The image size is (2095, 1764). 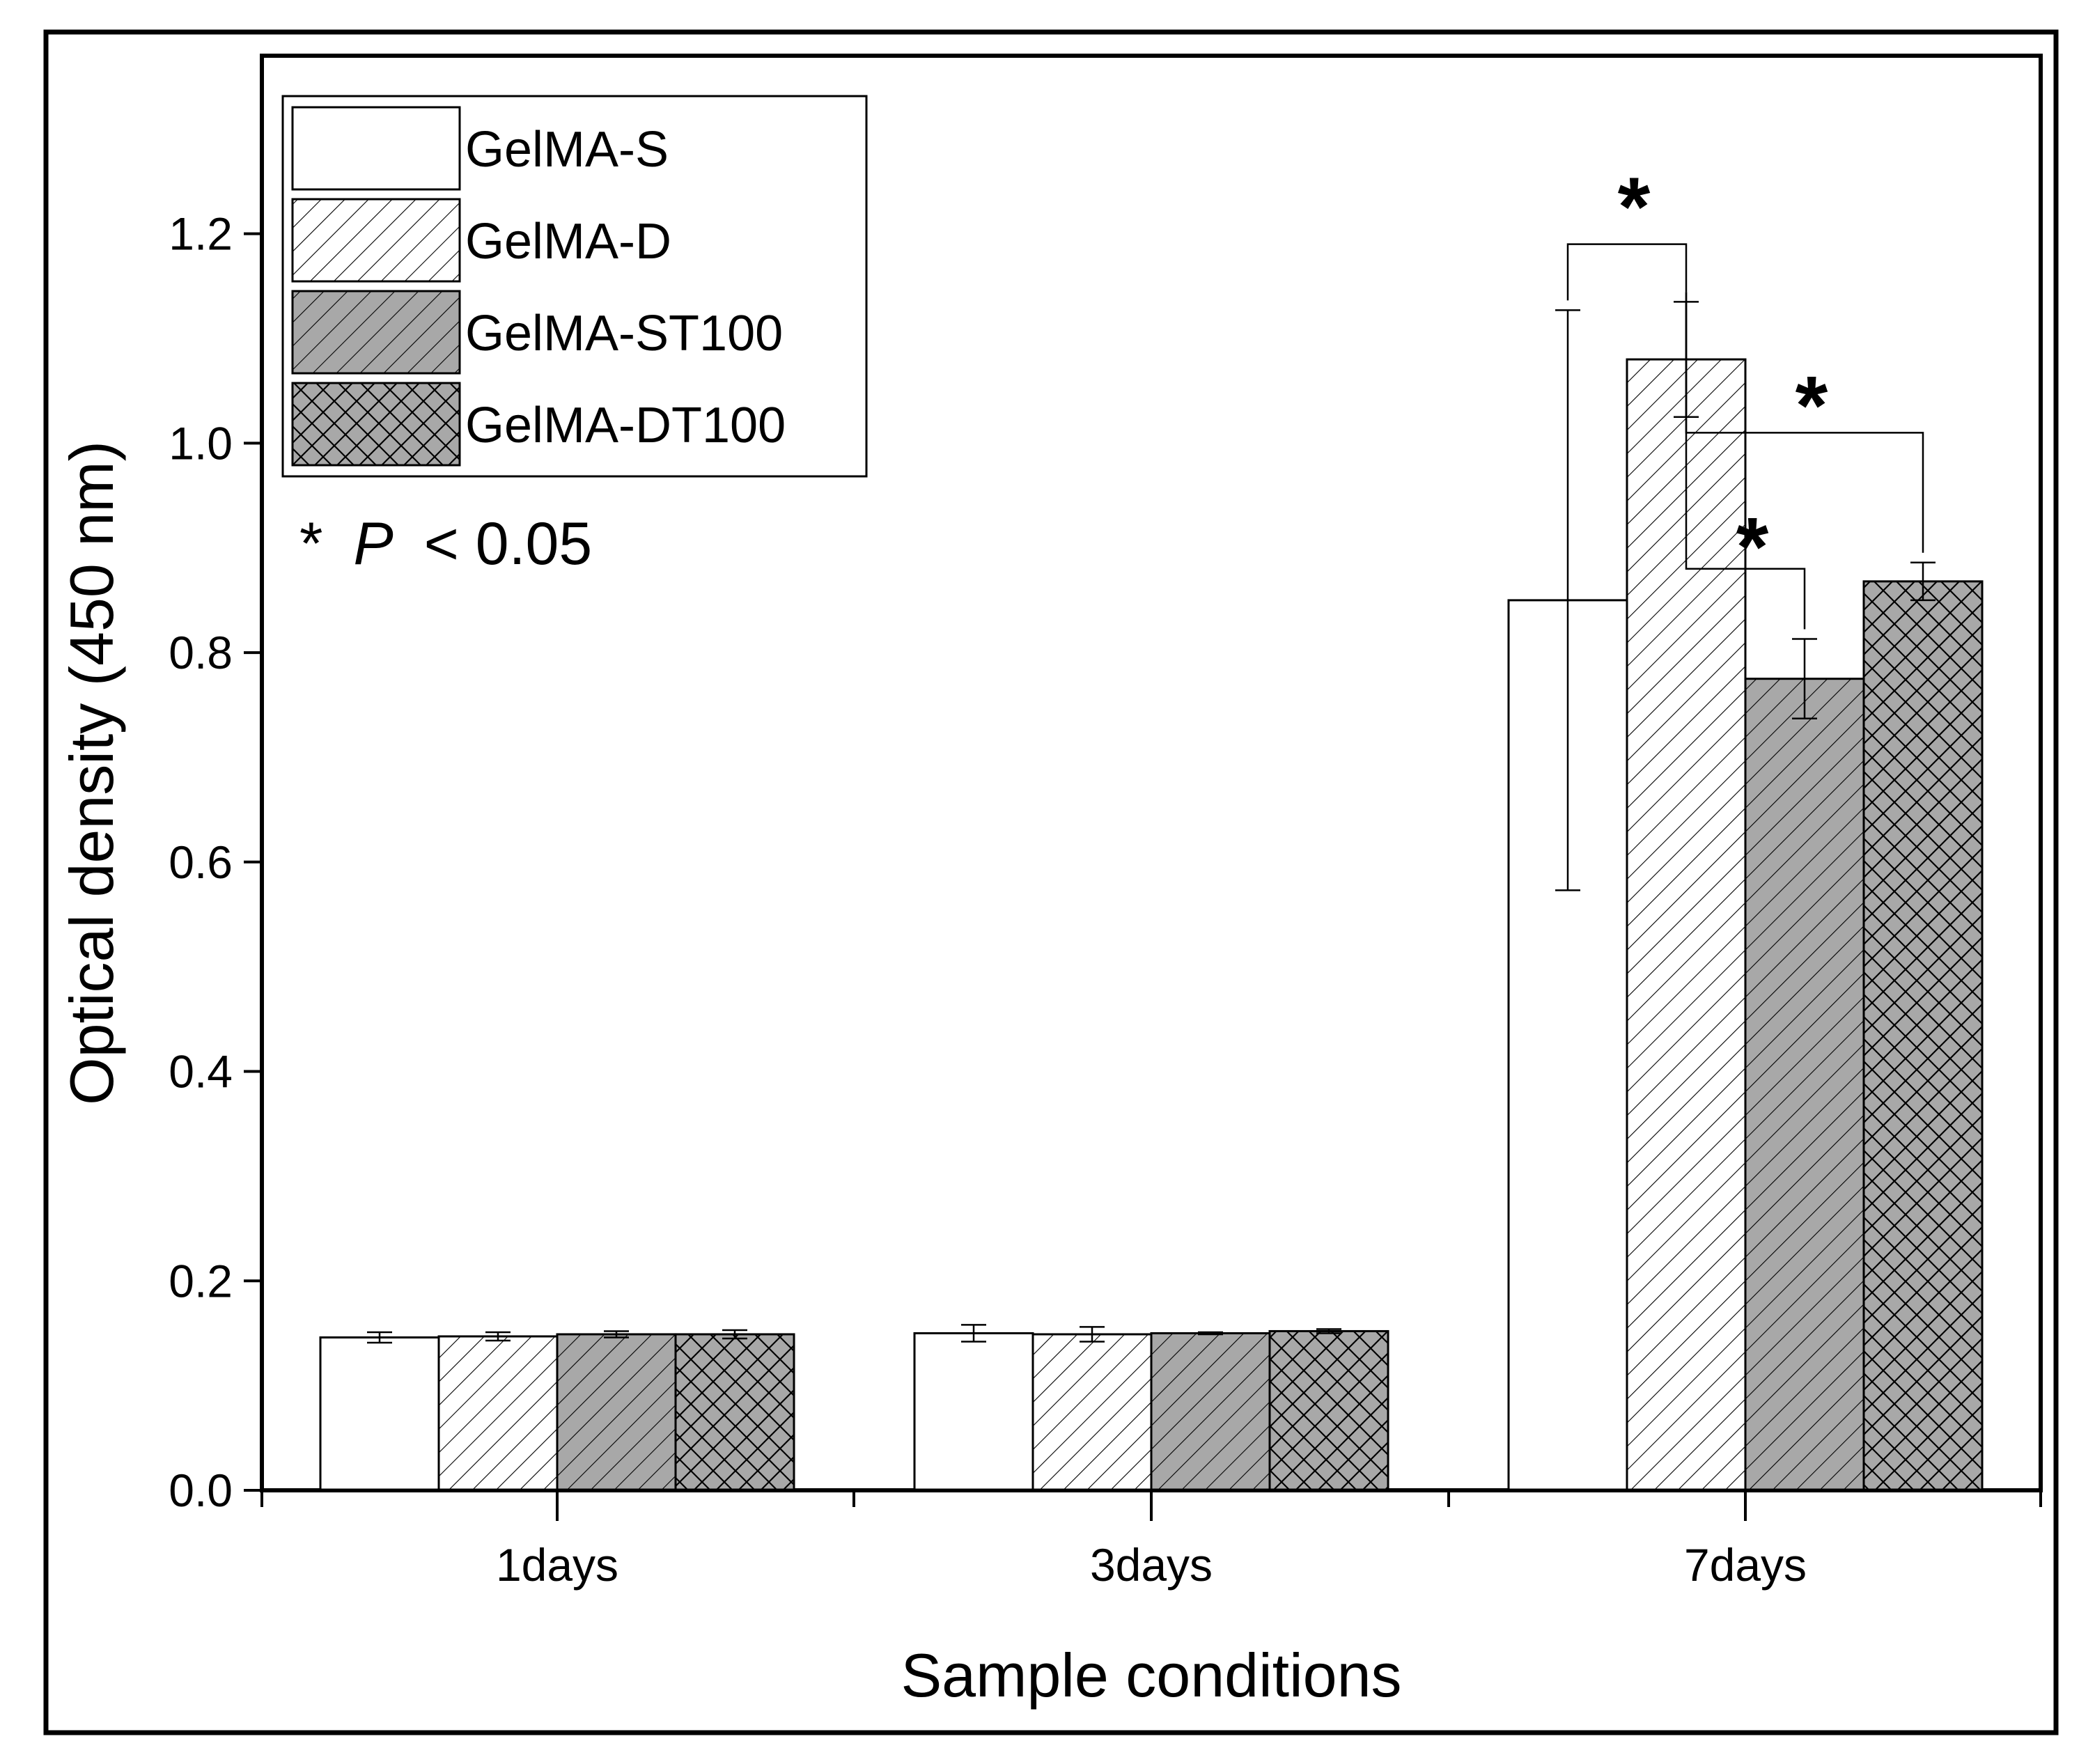 I want to click on bar-3days-gelma-st100, so click(x=1210, y=1412).